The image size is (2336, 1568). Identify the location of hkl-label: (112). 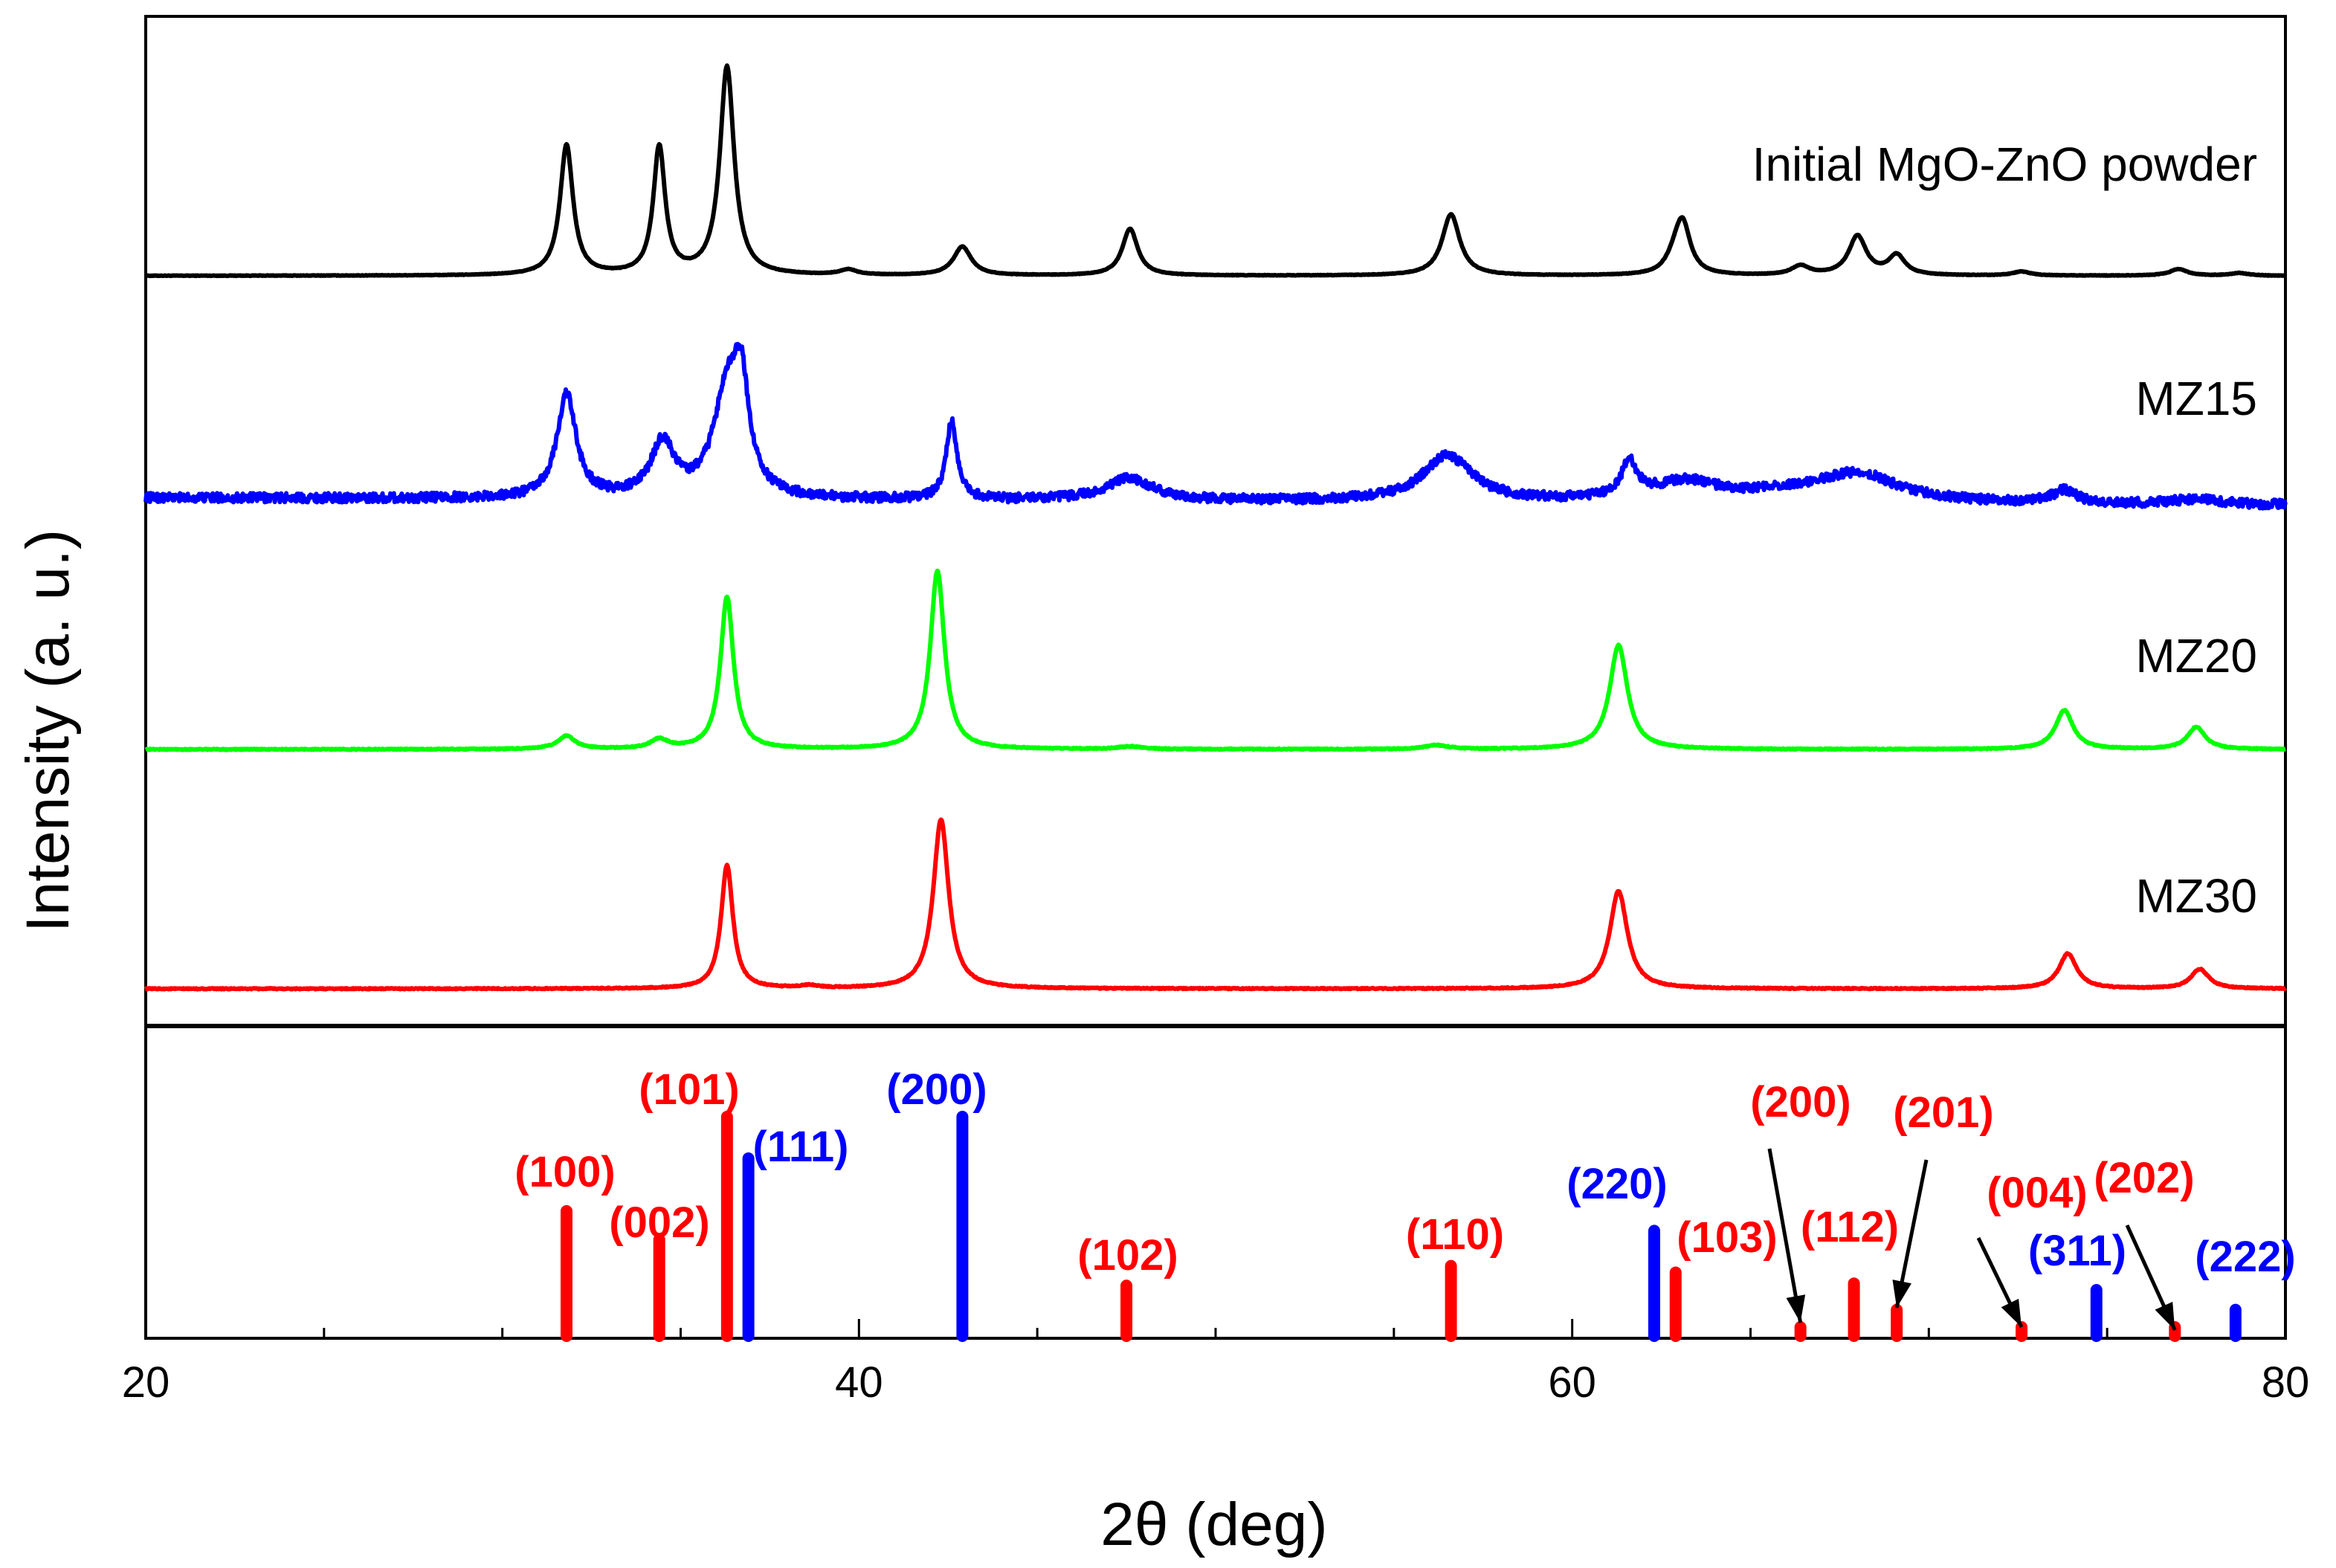
(1850, 1227).